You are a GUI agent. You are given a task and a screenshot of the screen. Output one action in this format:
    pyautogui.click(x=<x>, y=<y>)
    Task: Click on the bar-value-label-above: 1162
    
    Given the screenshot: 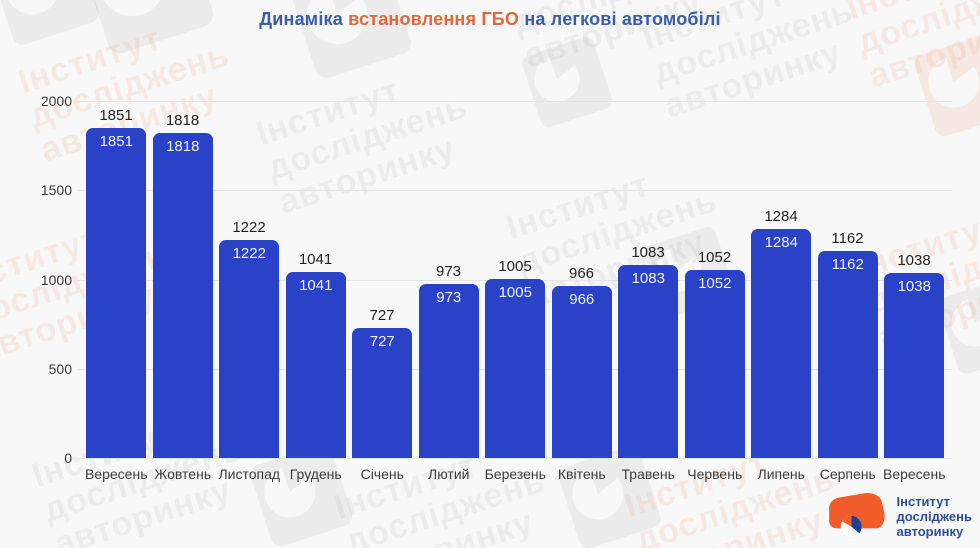 What is the action you would take?
    pyautogui.click(x=847, y=238)
    